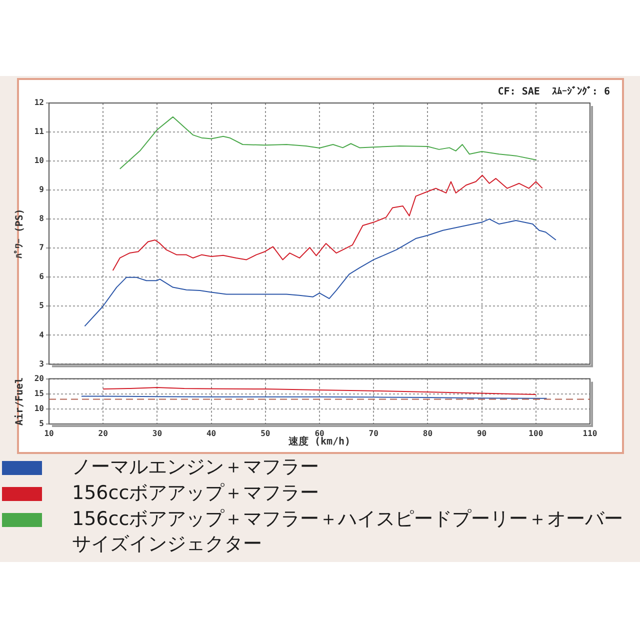  Describe the element at coordinates (41, 277) in the screenshot. I see `y-tick-label: 6` at that location.